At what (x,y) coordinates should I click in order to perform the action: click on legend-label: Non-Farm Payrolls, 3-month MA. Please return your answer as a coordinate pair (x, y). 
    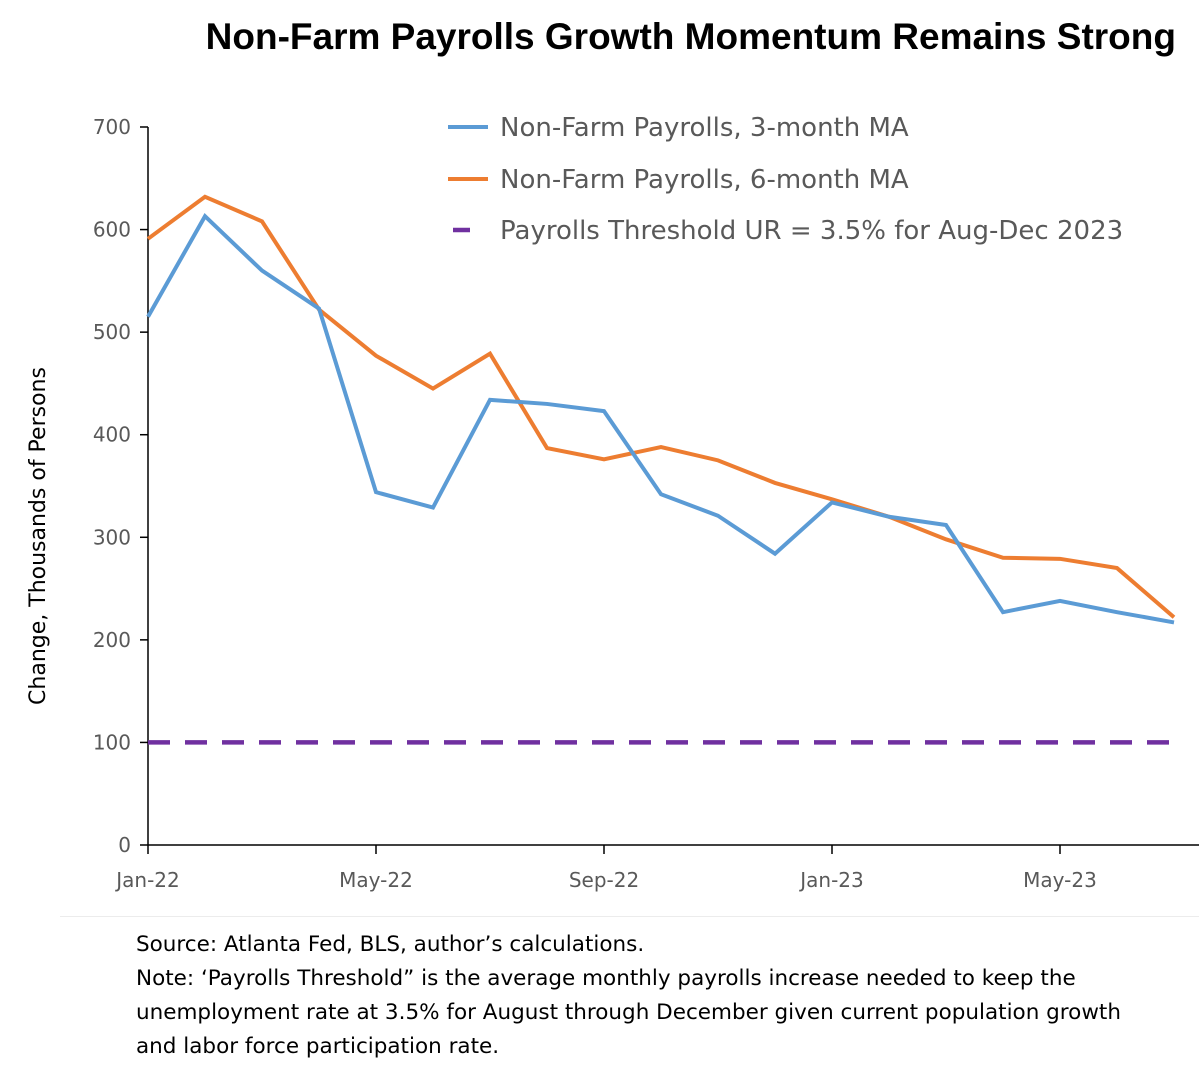
    Looking at the image, I should click on (704, 128).